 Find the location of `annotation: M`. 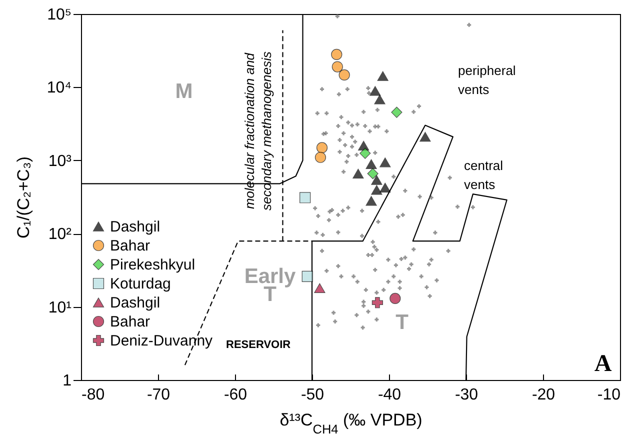

annotation: M is located at coordinates (184, 91).